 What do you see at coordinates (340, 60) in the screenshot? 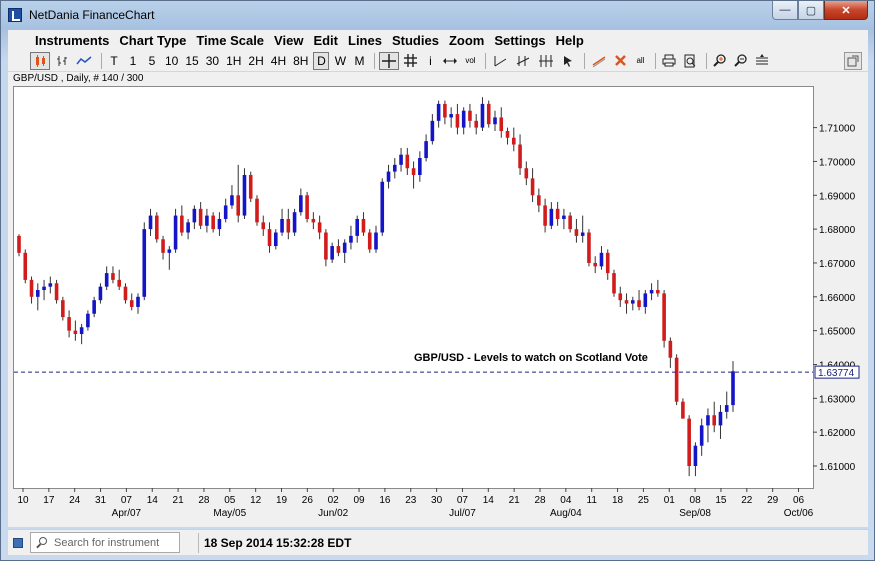
I see `timescale-weekly-button: W` at bounding box center [340, 60].